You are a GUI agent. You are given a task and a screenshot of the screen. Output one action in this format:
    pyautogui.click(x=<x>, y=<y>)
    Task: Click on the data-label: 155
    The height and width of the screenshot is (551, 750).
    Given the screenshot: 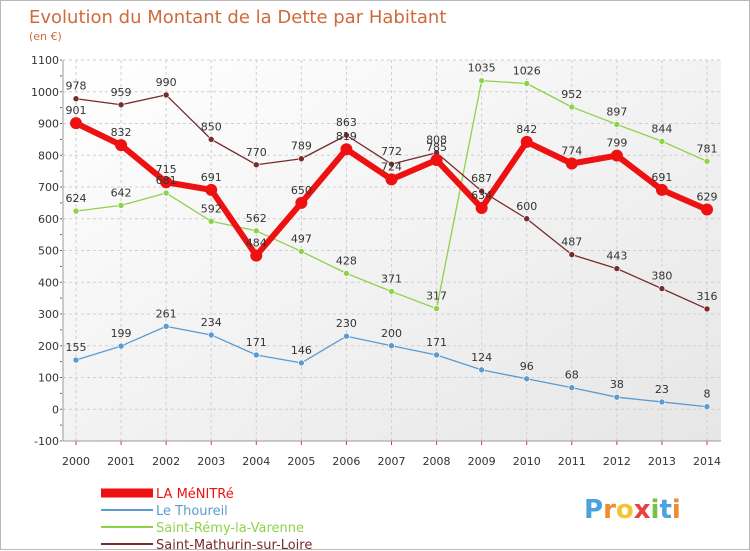 What is the action you would take?
    pyautogui.click(x=76, y=347)
    